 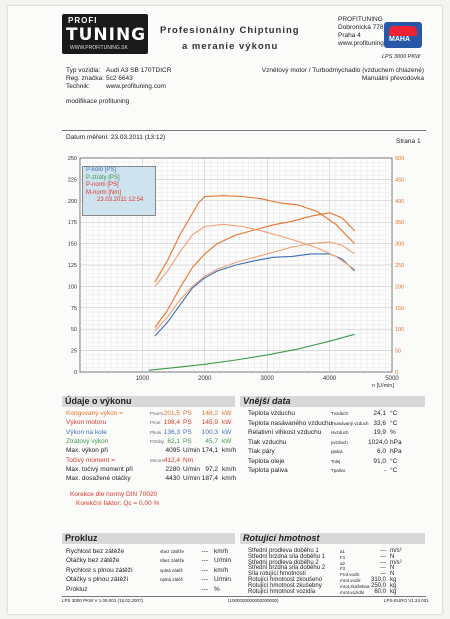 I want to click on result-label: Výkon motoru, so click(x=86, y=423).